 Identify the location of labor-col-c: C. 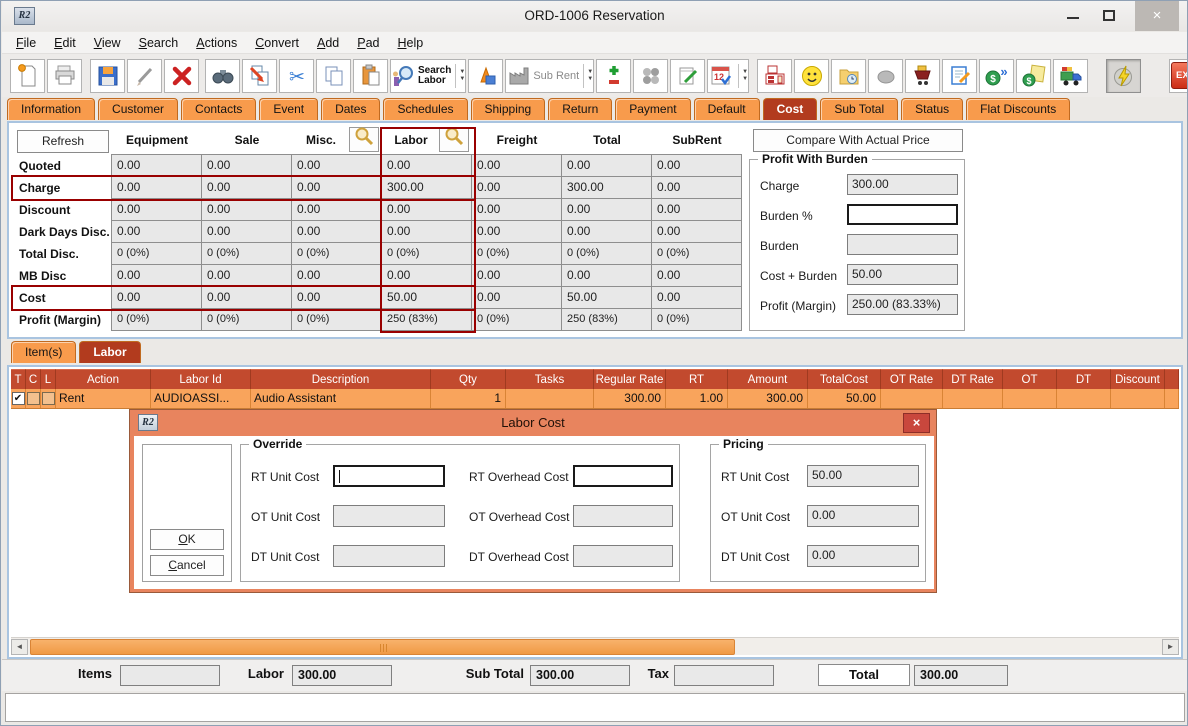
(33, 379).